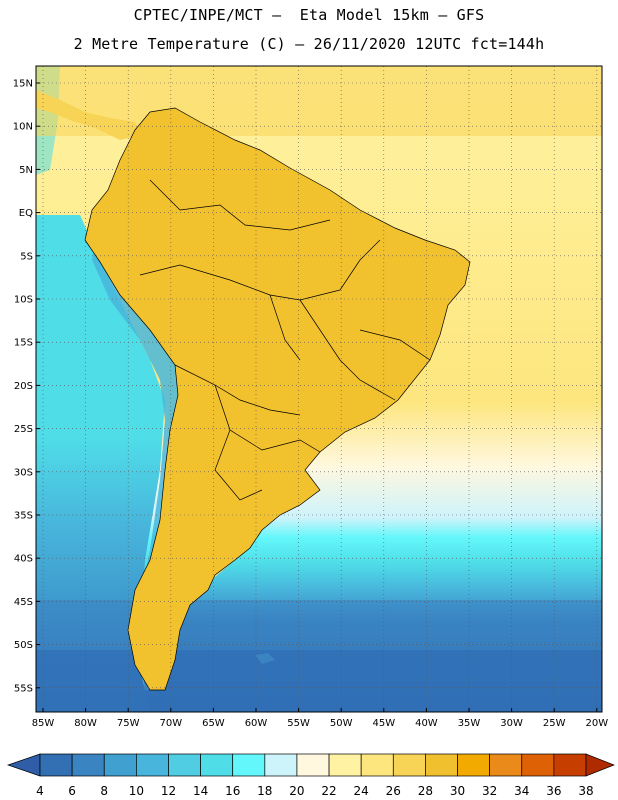 This screenshot has height=800, width=618. Describe the element at coordinates (43, 723) in the screenshot. I see `lon-label: 85W` at that location.